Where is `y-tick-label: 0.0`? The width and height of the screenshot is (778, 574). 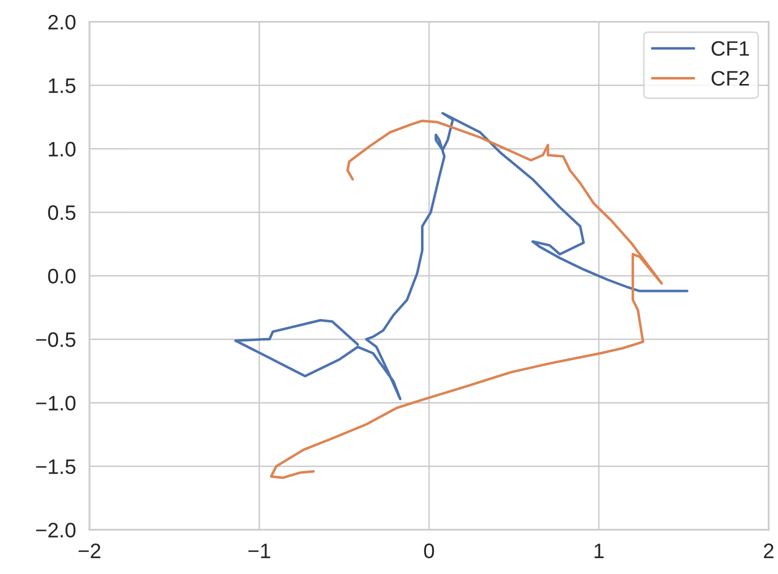
y-tick-label: 0.0 is located at coordinates (62, 276).